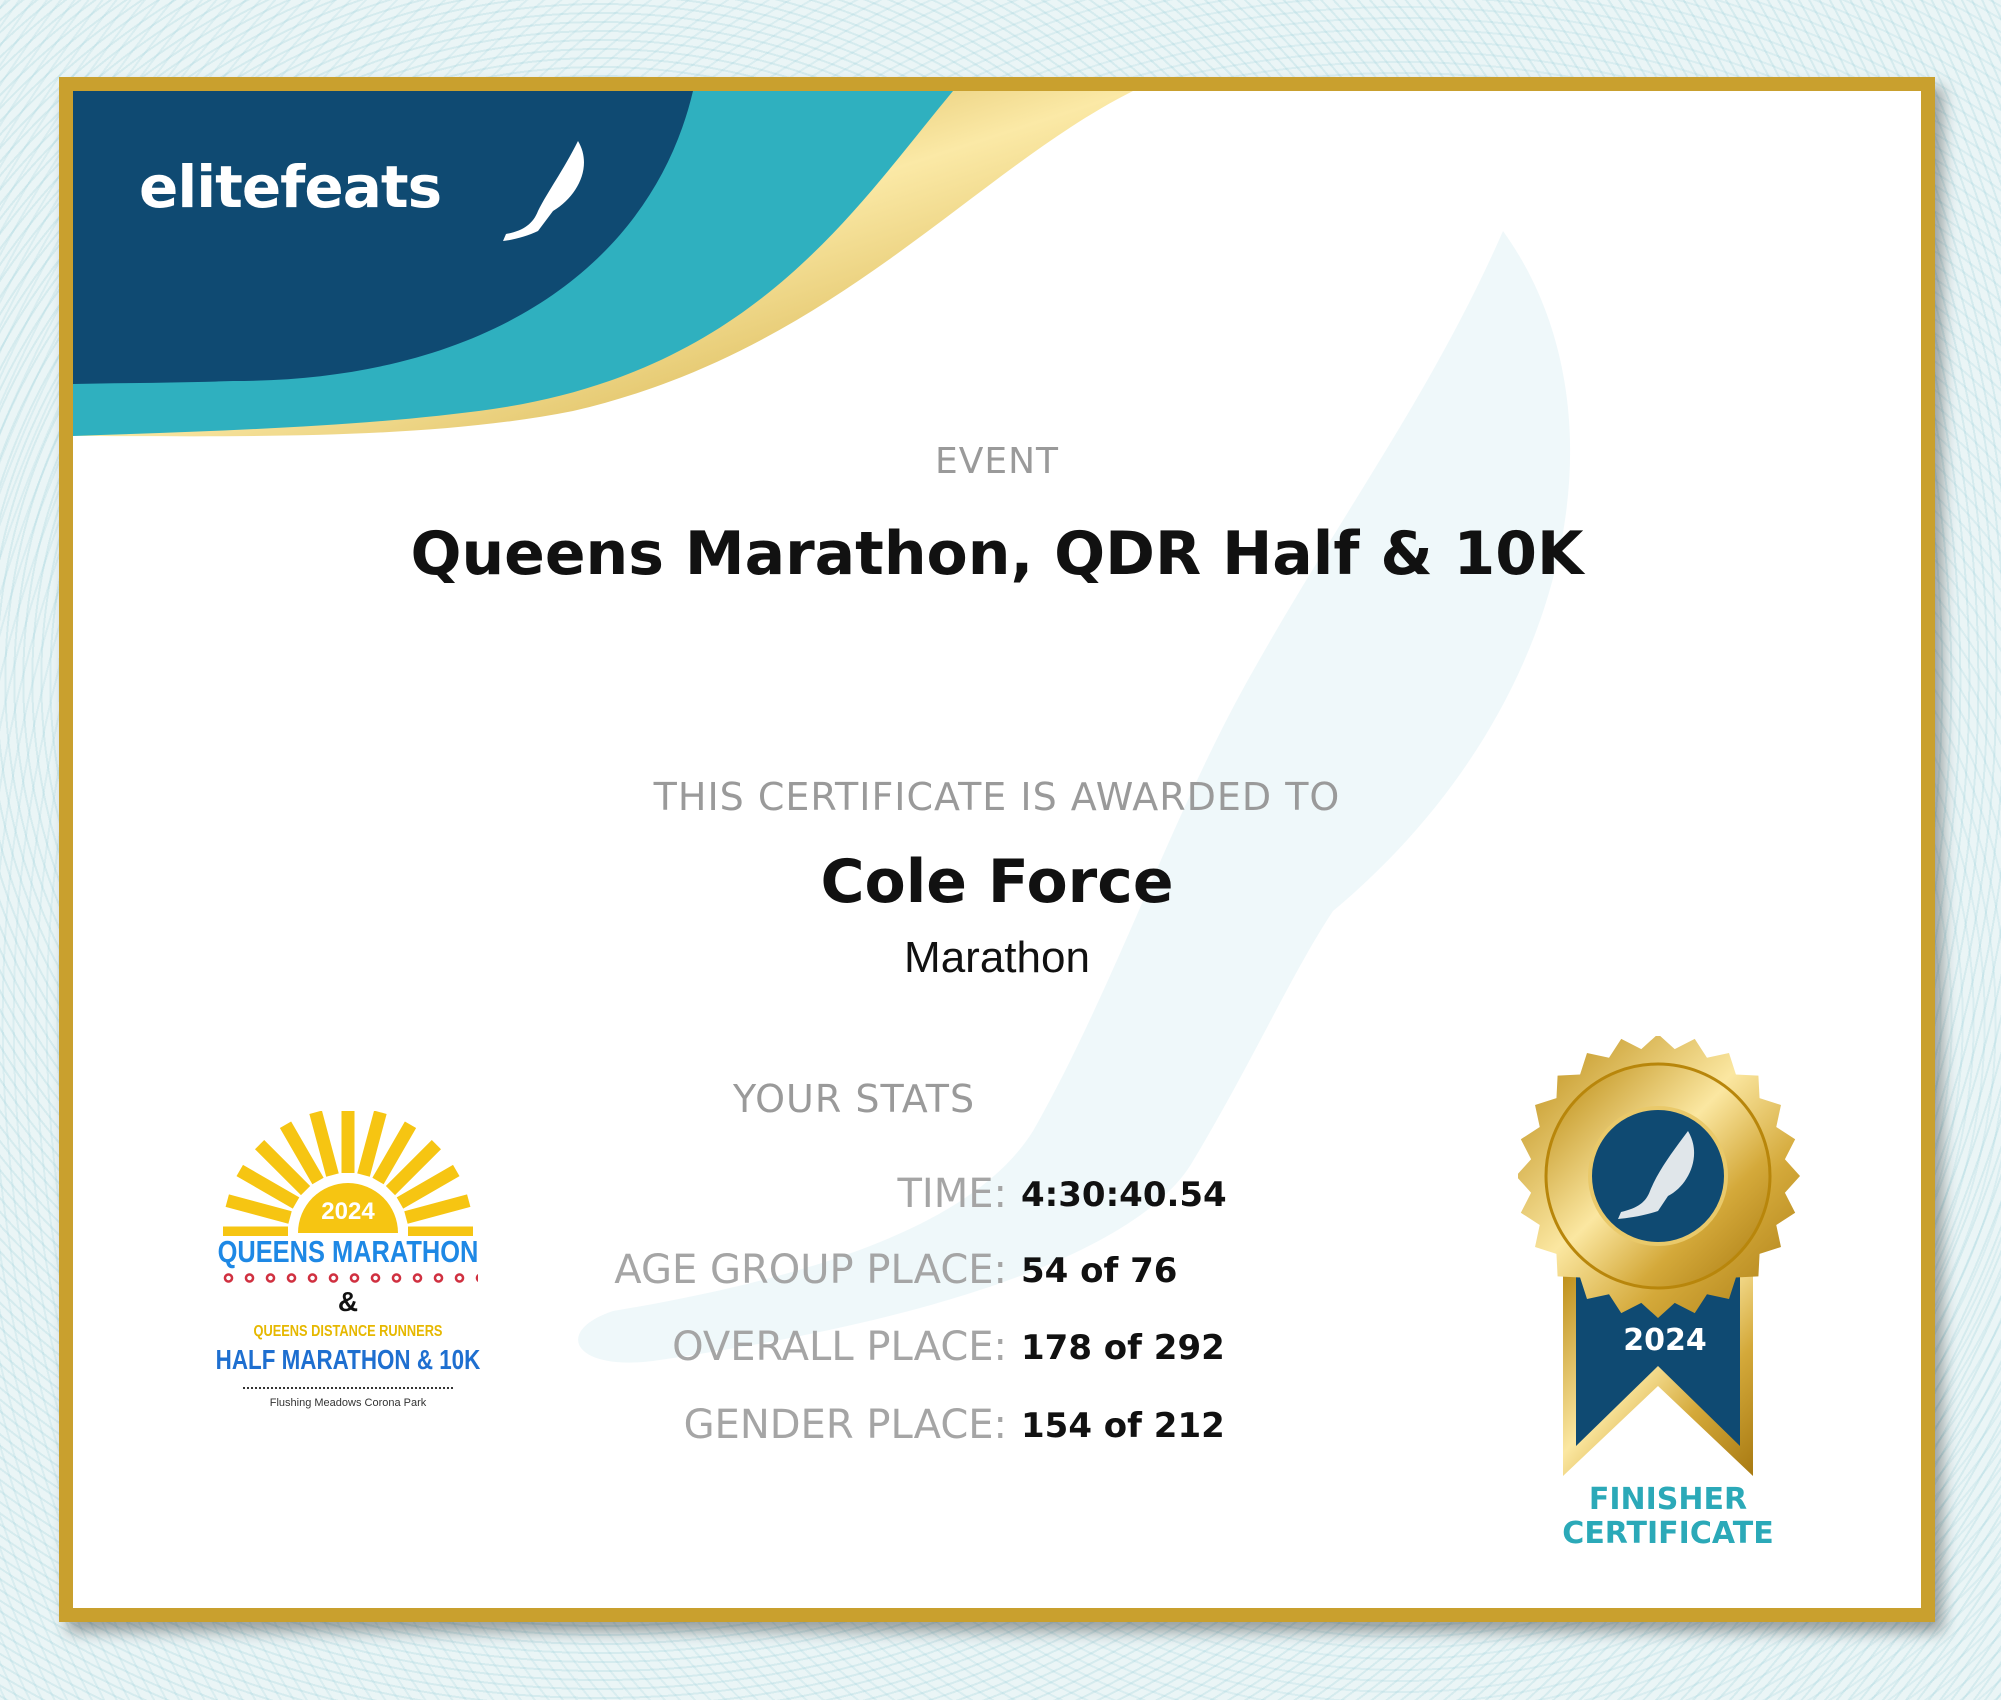 The image size is (2001, 1700). Describe the element at coordinates (348, 1385) in the screenshot. I see `wave-line` at that location.